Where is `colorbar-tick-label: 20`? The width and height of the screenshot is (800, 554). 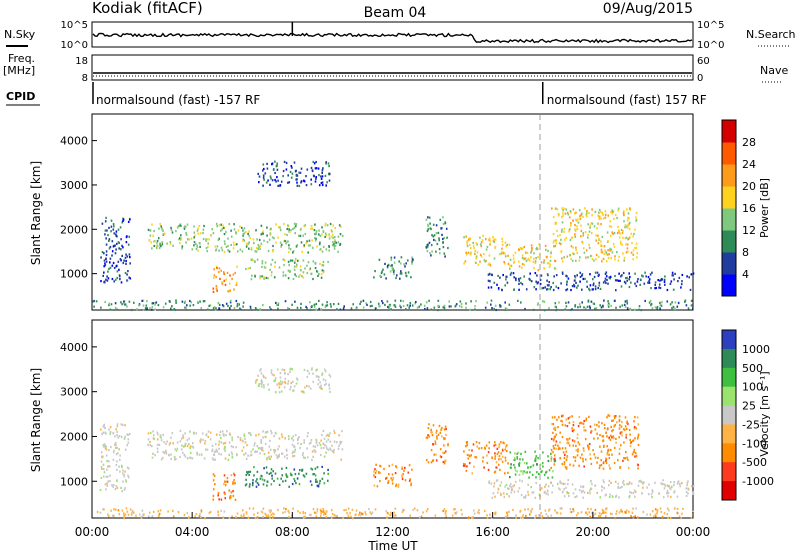
colorbar-tick-label: 20 is located at coordinates (749, 186).